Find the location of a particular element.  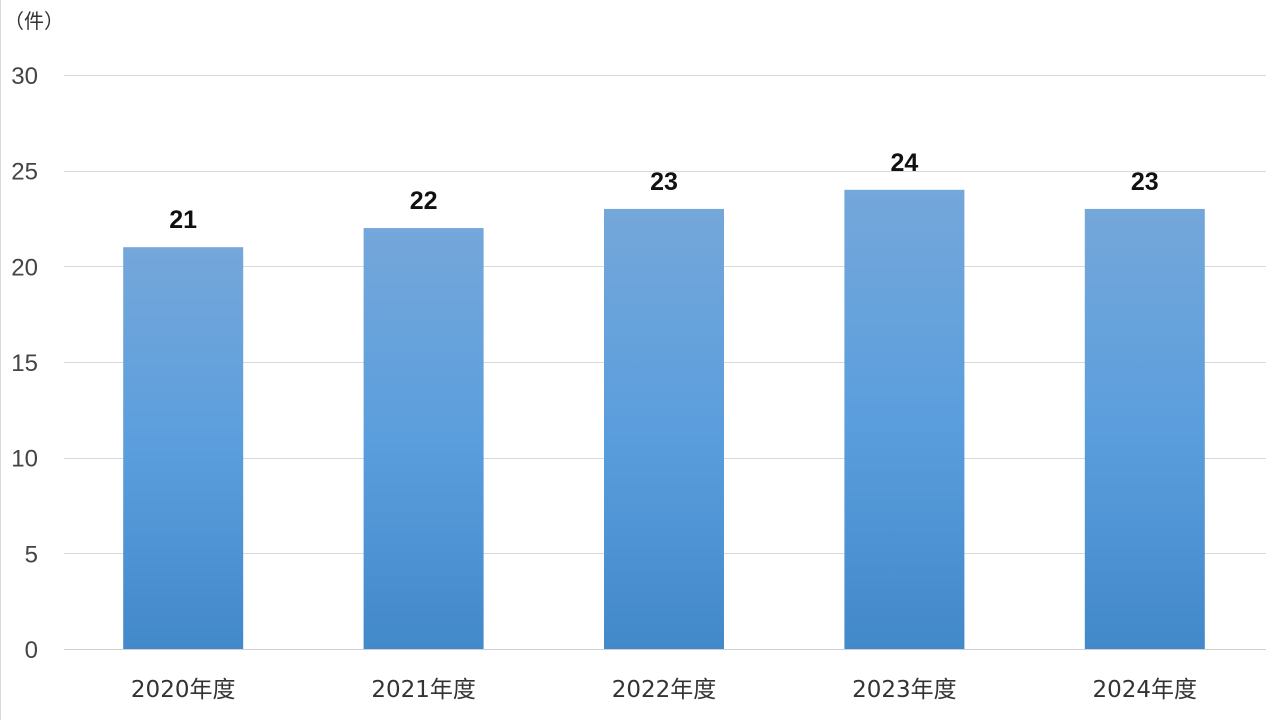

y-axis-ticks: 0 5 10 15 20 25 30 is located at coordinates (24, 363).